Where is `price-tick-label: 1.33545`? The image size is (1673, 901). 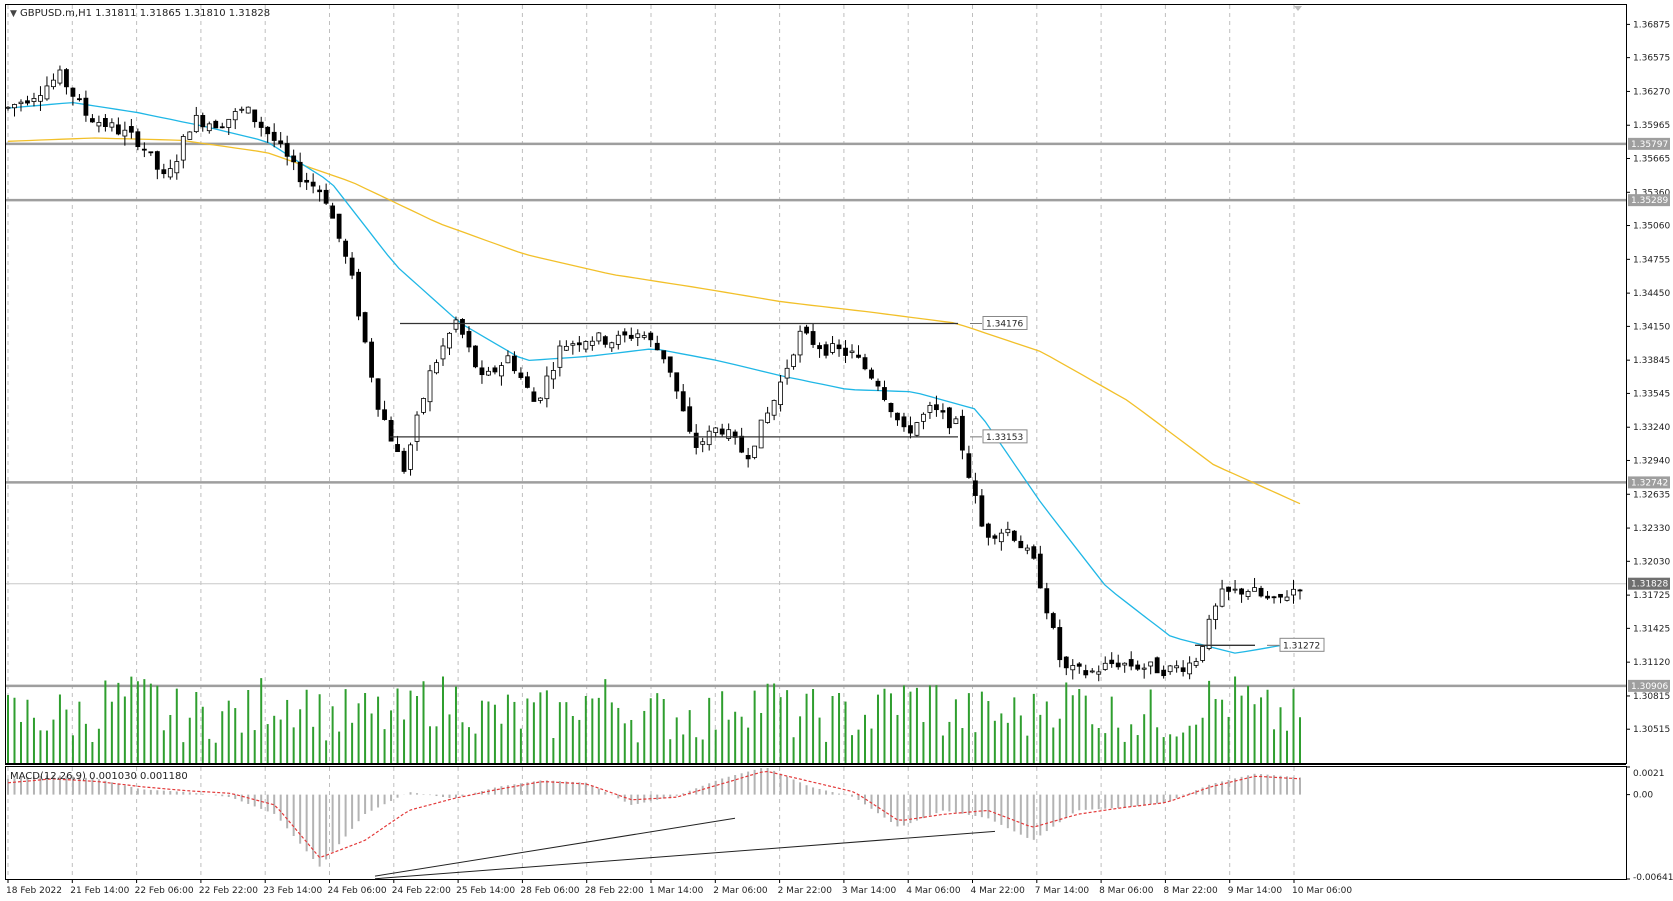 price-tick-label: 1.33545 is located at coordinates (1651, 394).